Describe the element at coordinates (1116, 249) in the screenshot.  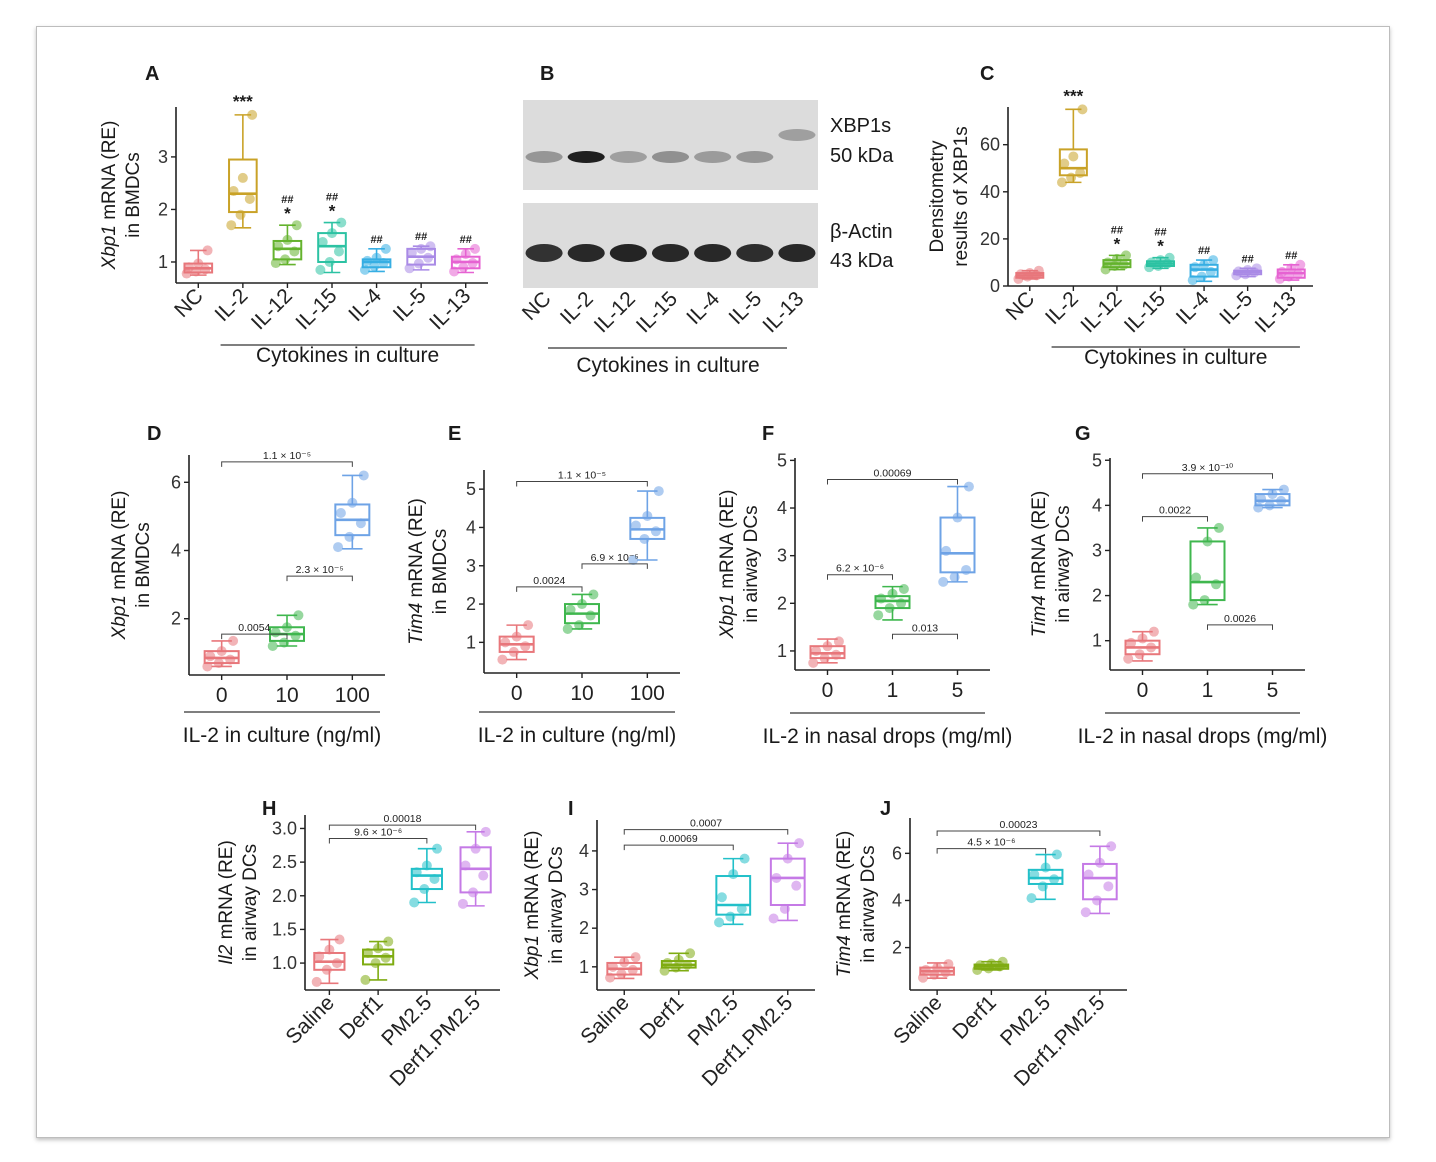
I see `box-IL-12: *##` at that location.